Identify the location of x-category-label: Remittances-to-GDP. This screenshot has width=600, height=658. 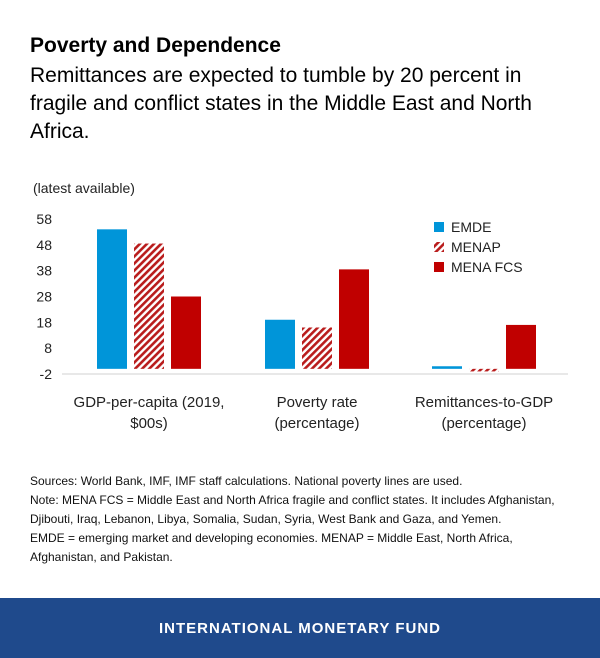
(484, 402).